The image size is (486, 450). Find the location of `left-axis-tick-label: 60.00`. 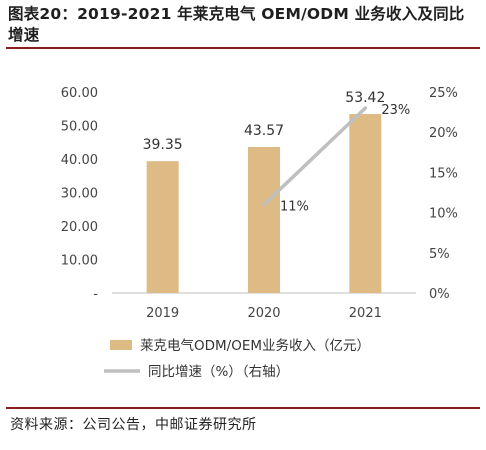

left-axis-tick-label: 60.00 is located at coordinates (79, 93).